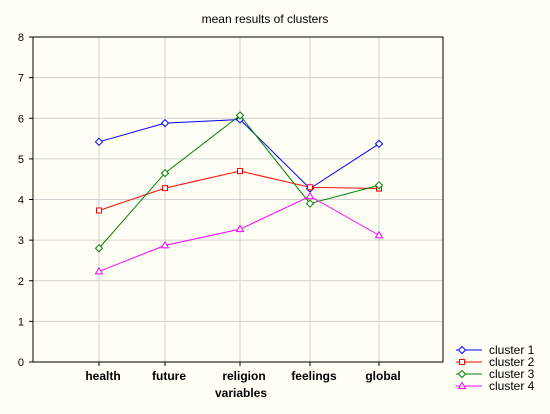 The image size is (550, 414). Describe the element at coordinates (314, 376) in the screenshot. I see `x-tick-label: feelings` at that location.